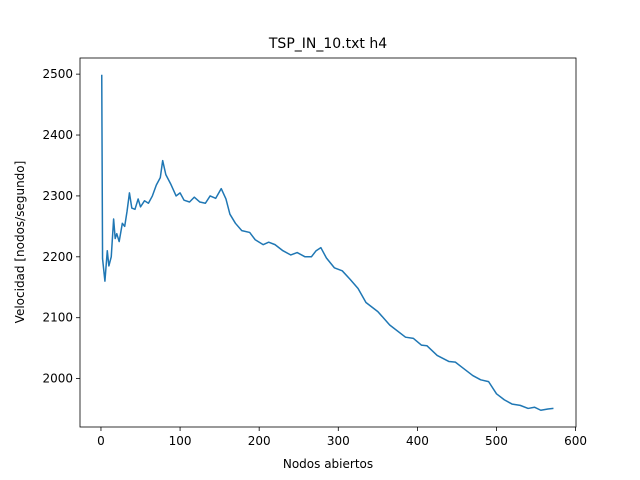 The image size is (640, 480). I want to click on x-tick-label: 600, so click(575, 441).